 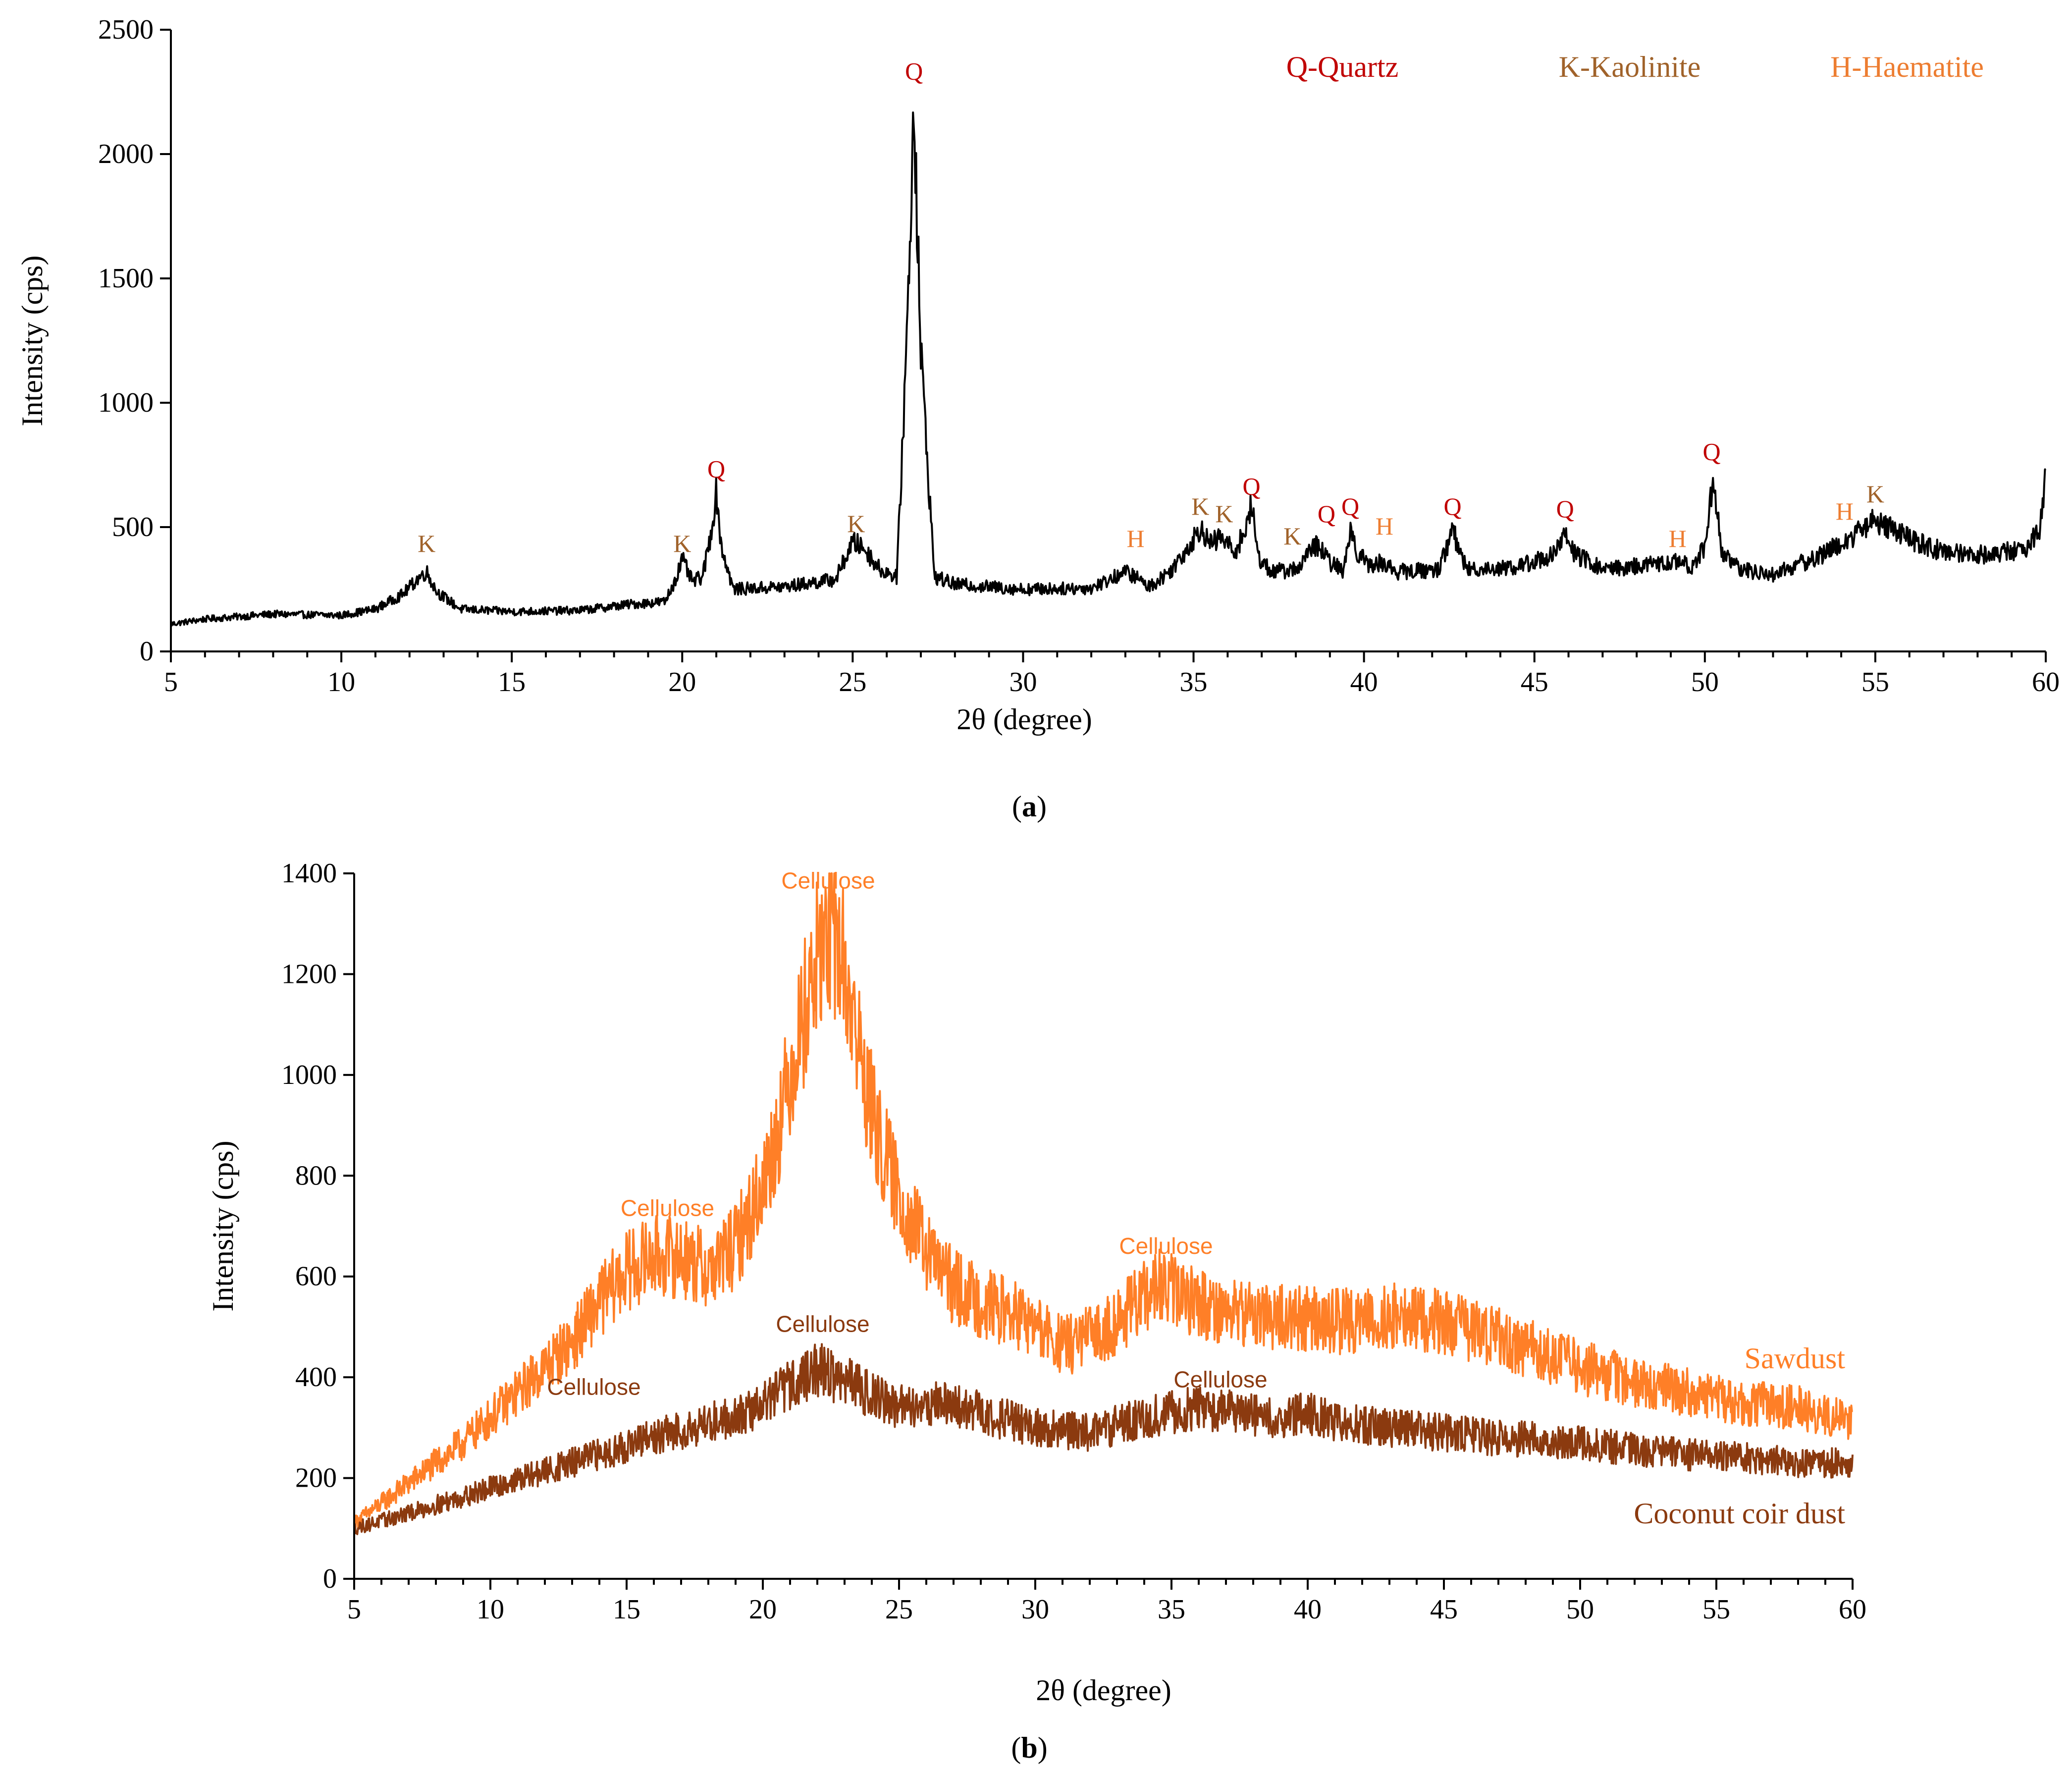 What do you see at coordinates (1907, 67) in the screenshot?
I see `legend-haematite: H-Haematite` at bounding box center [1907, 67].